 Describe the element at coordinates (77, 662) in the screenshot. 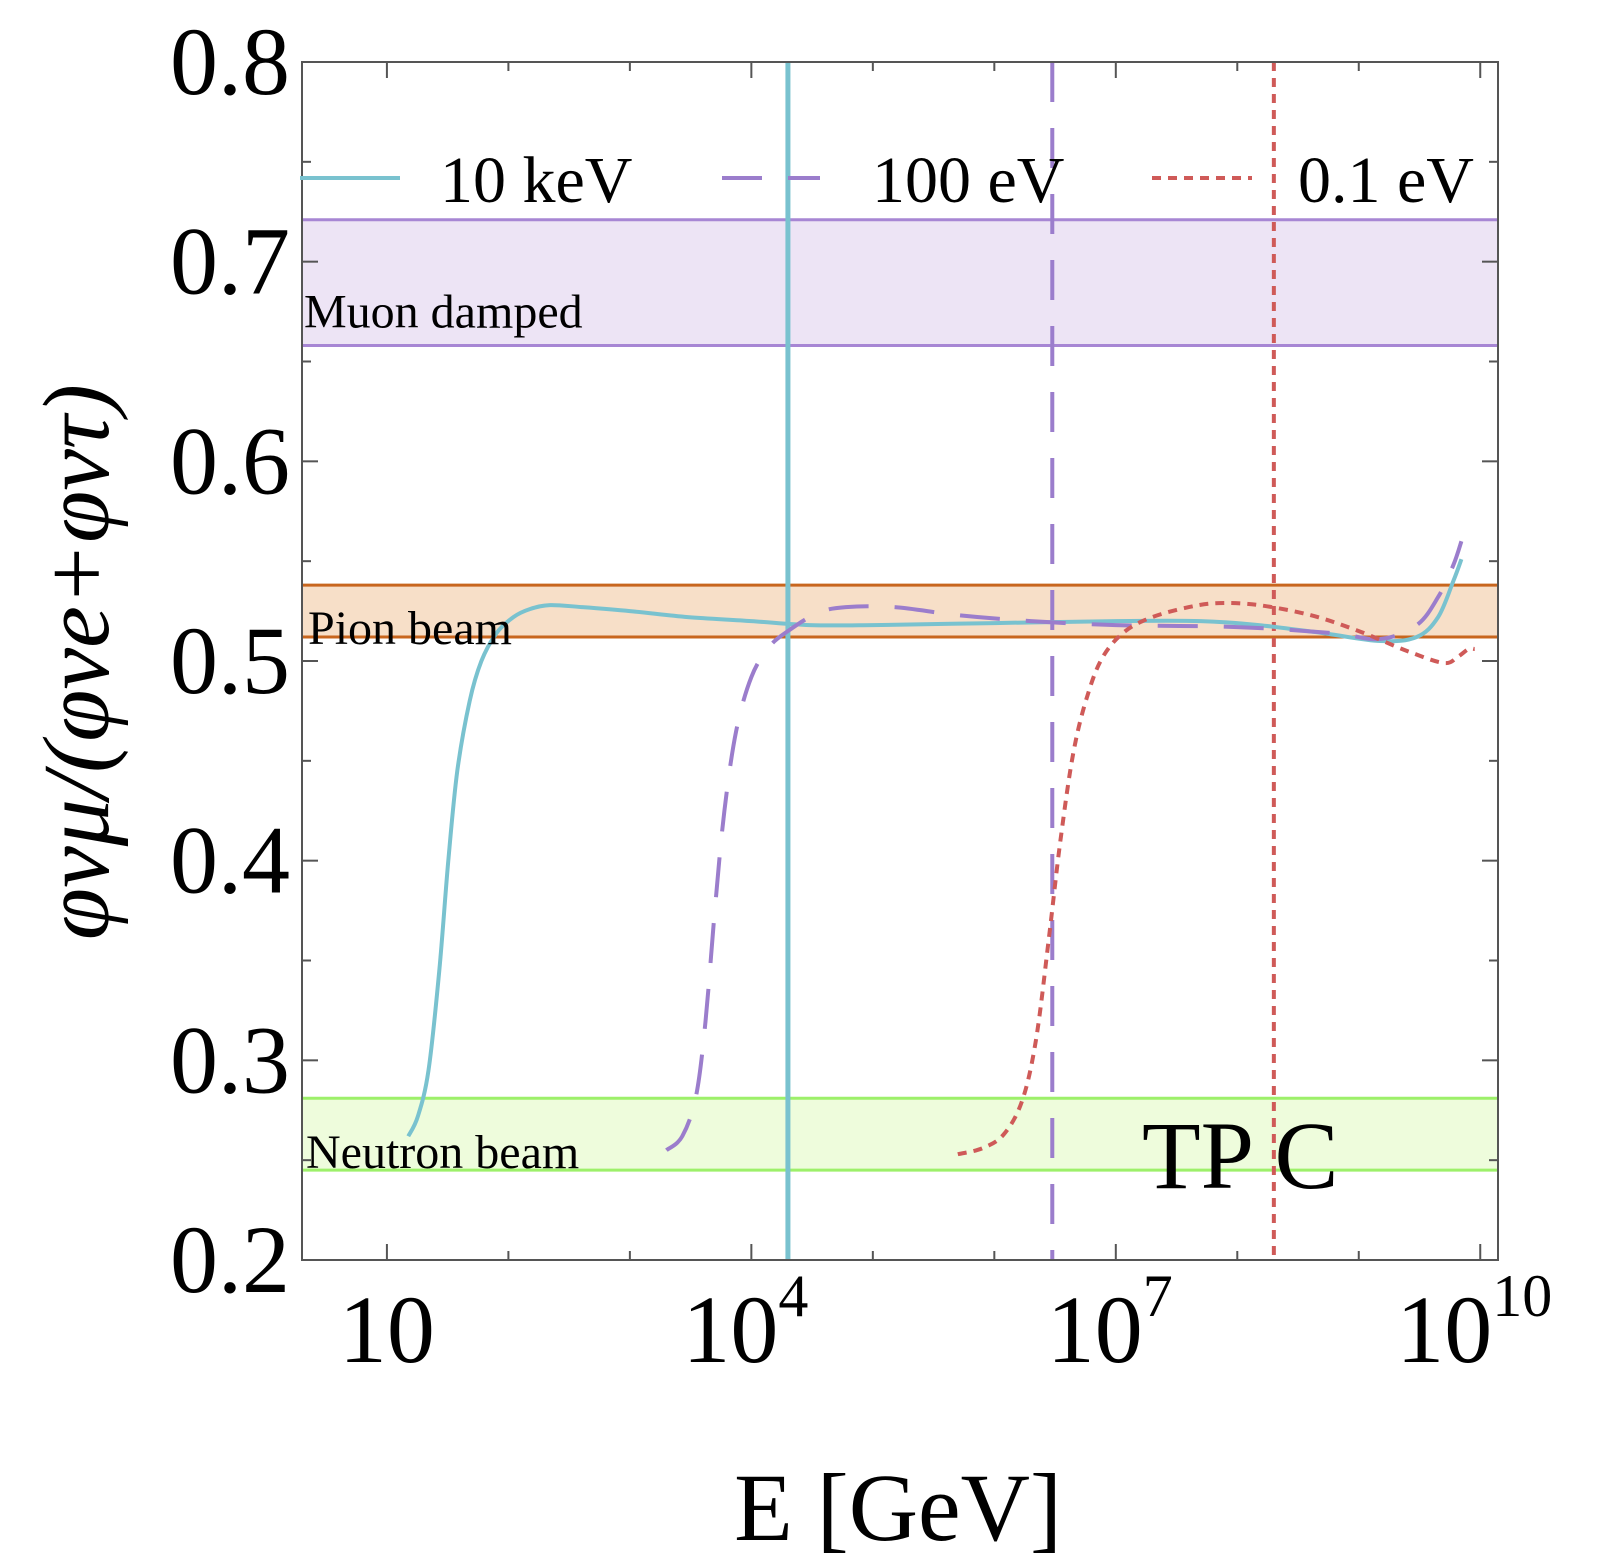

I see `y-axis-label: φνμ/(φνe+φντ)` at that location.